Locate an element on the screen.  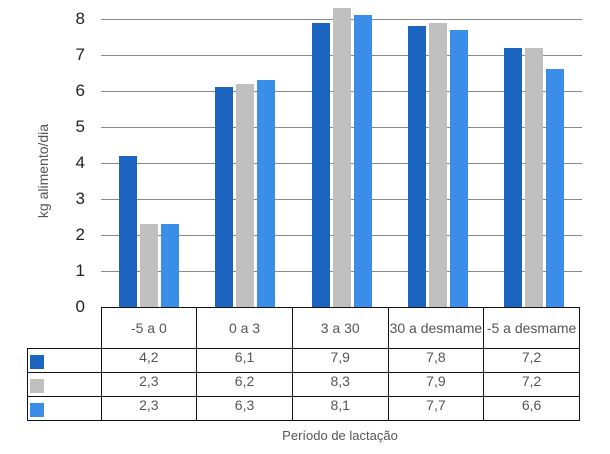
value-cell: 7,7 is located at coordinates (436, 408).